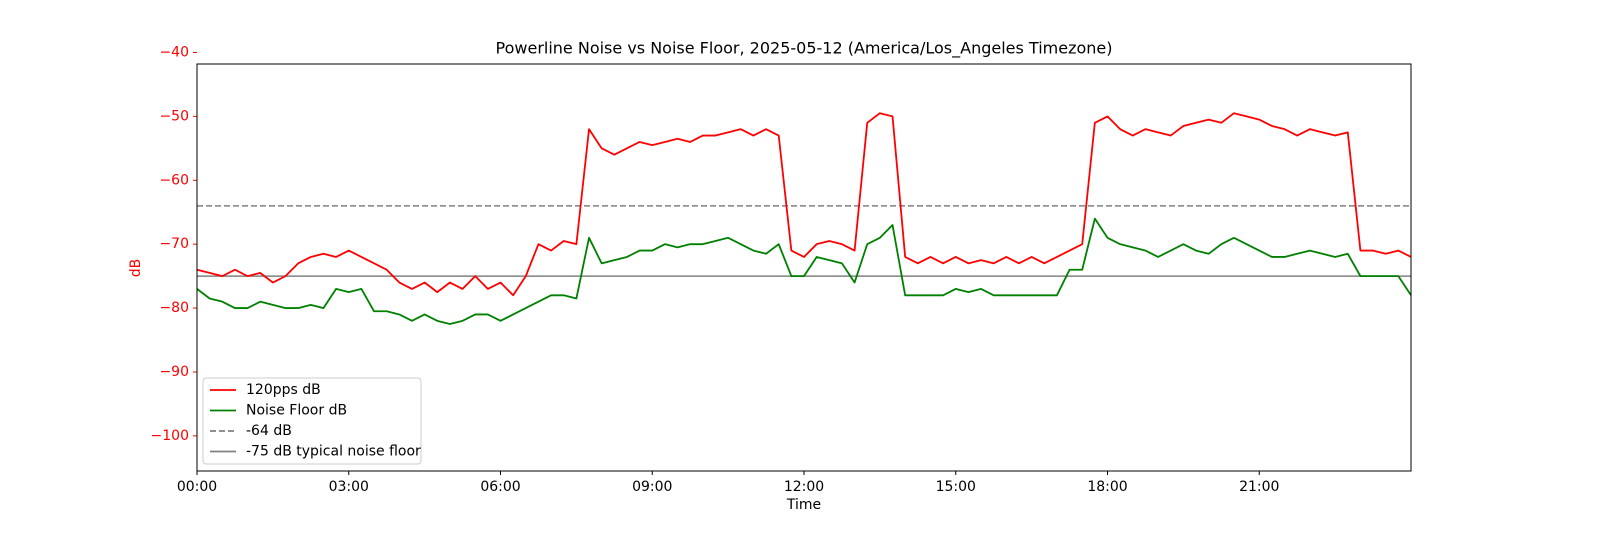 This screenshot has height=540, width=1600. What do you see at coordinates (652, 487) in the screenshot?
I see `x-tick-label: 09:00` at bounding box center [652, 487].